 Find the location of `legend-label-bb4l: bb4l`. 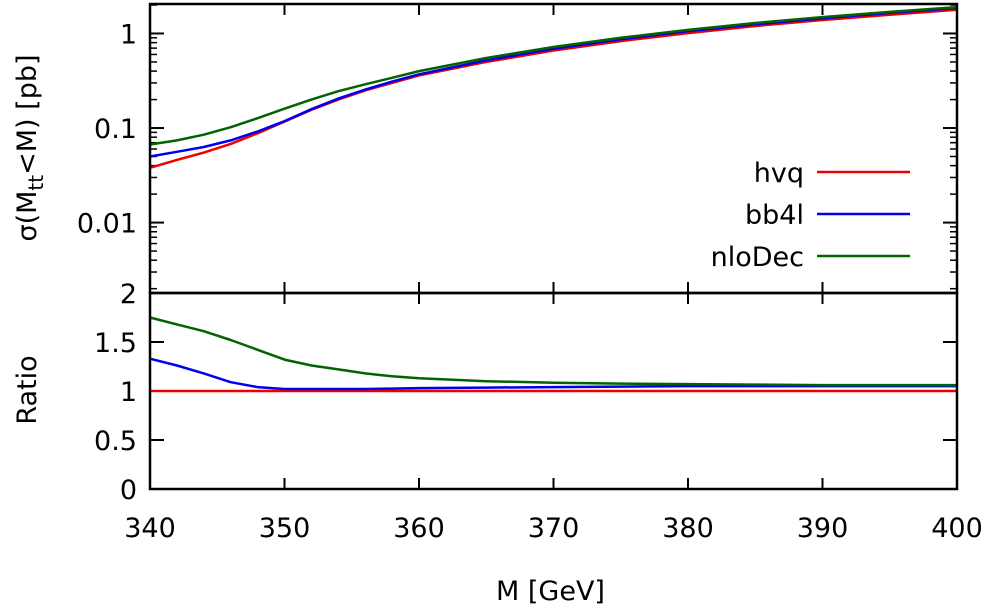

legend-label-bb4l: bb4l is located at coordinates (774, 215).